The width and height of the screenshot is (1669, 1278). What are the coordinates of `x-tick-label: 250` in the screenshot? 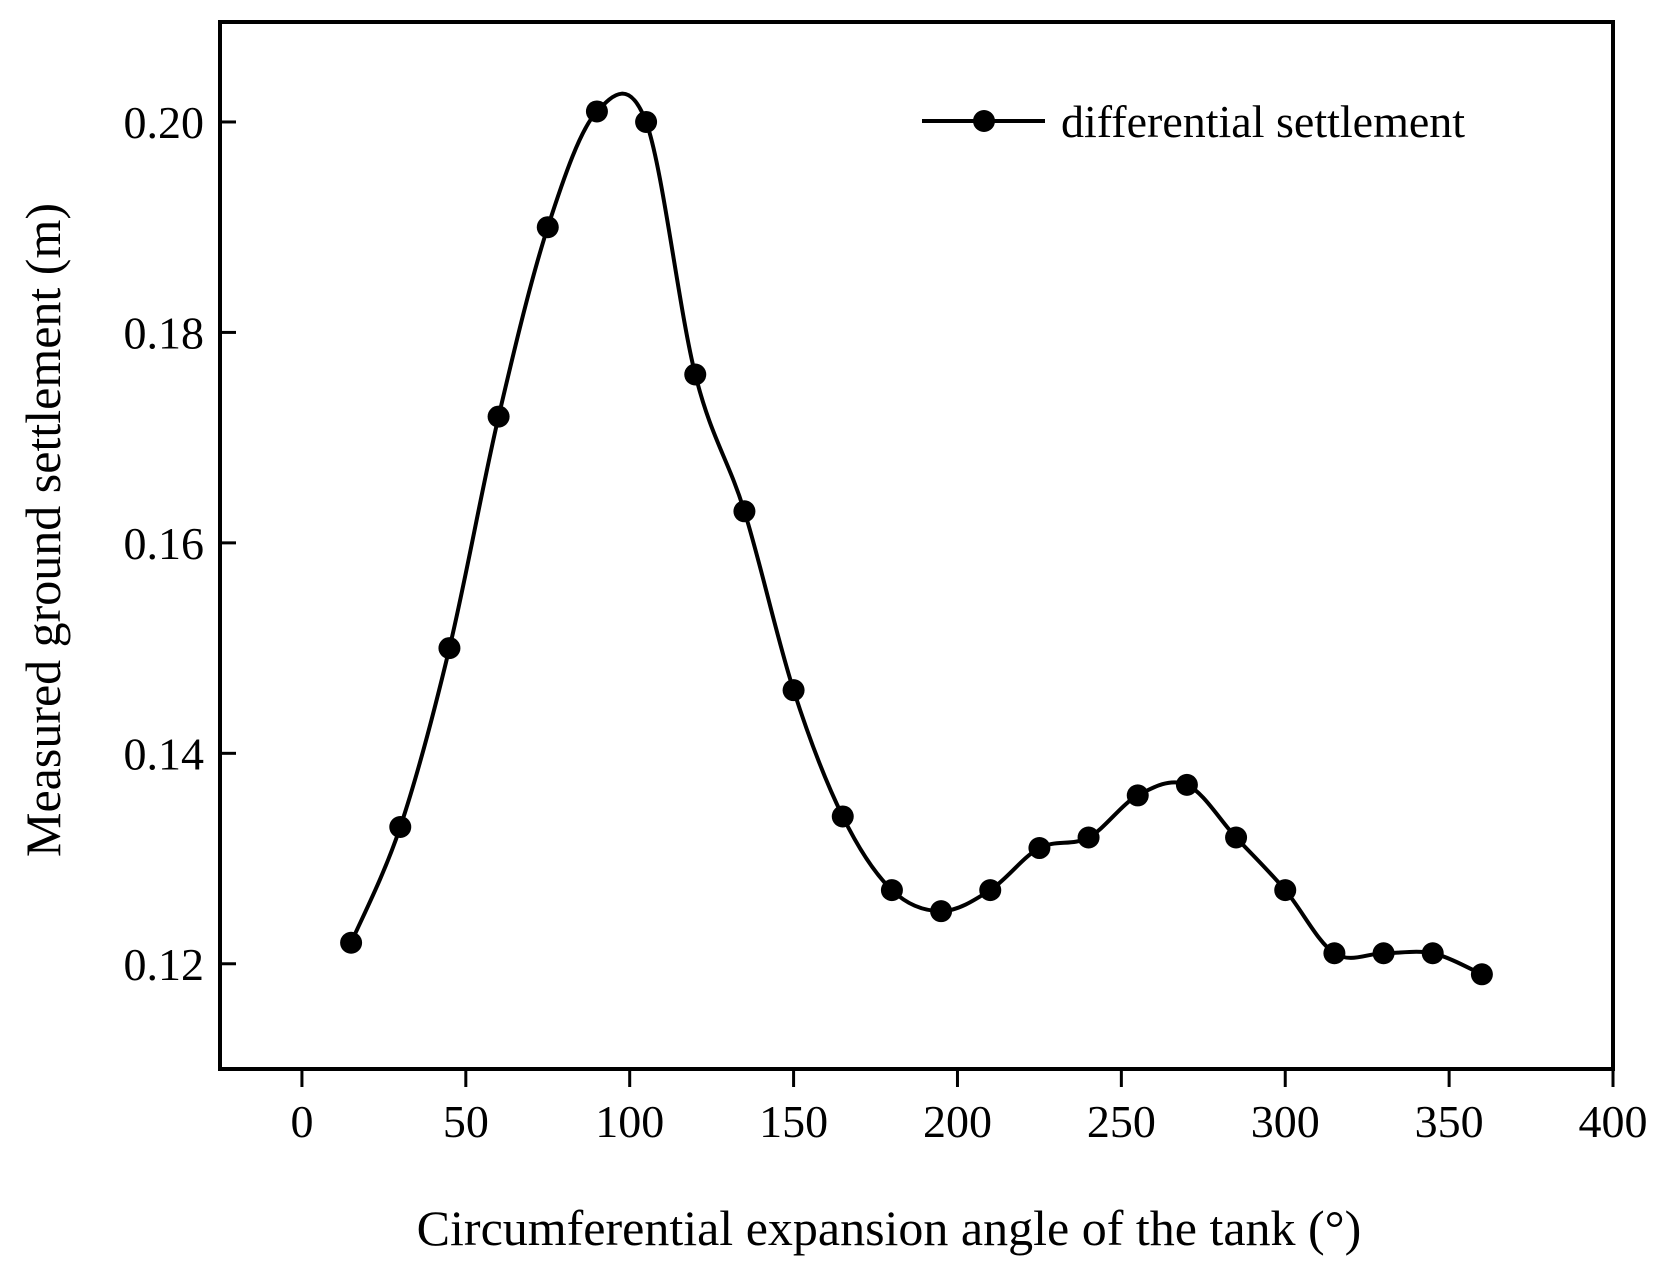 It's located at (1121, 1121).